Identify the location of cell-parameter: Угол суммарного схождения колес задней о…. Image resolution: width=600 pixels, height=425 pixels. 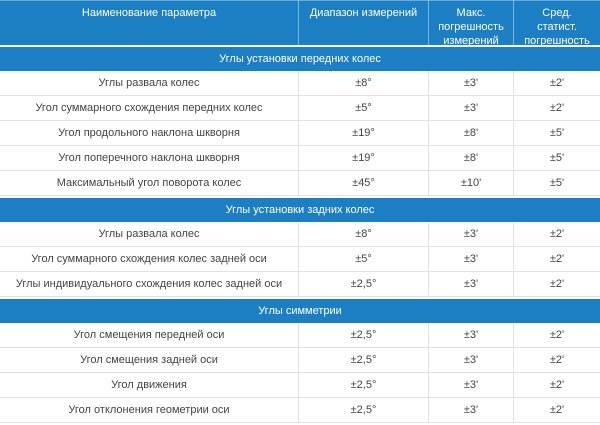
(149, 259).